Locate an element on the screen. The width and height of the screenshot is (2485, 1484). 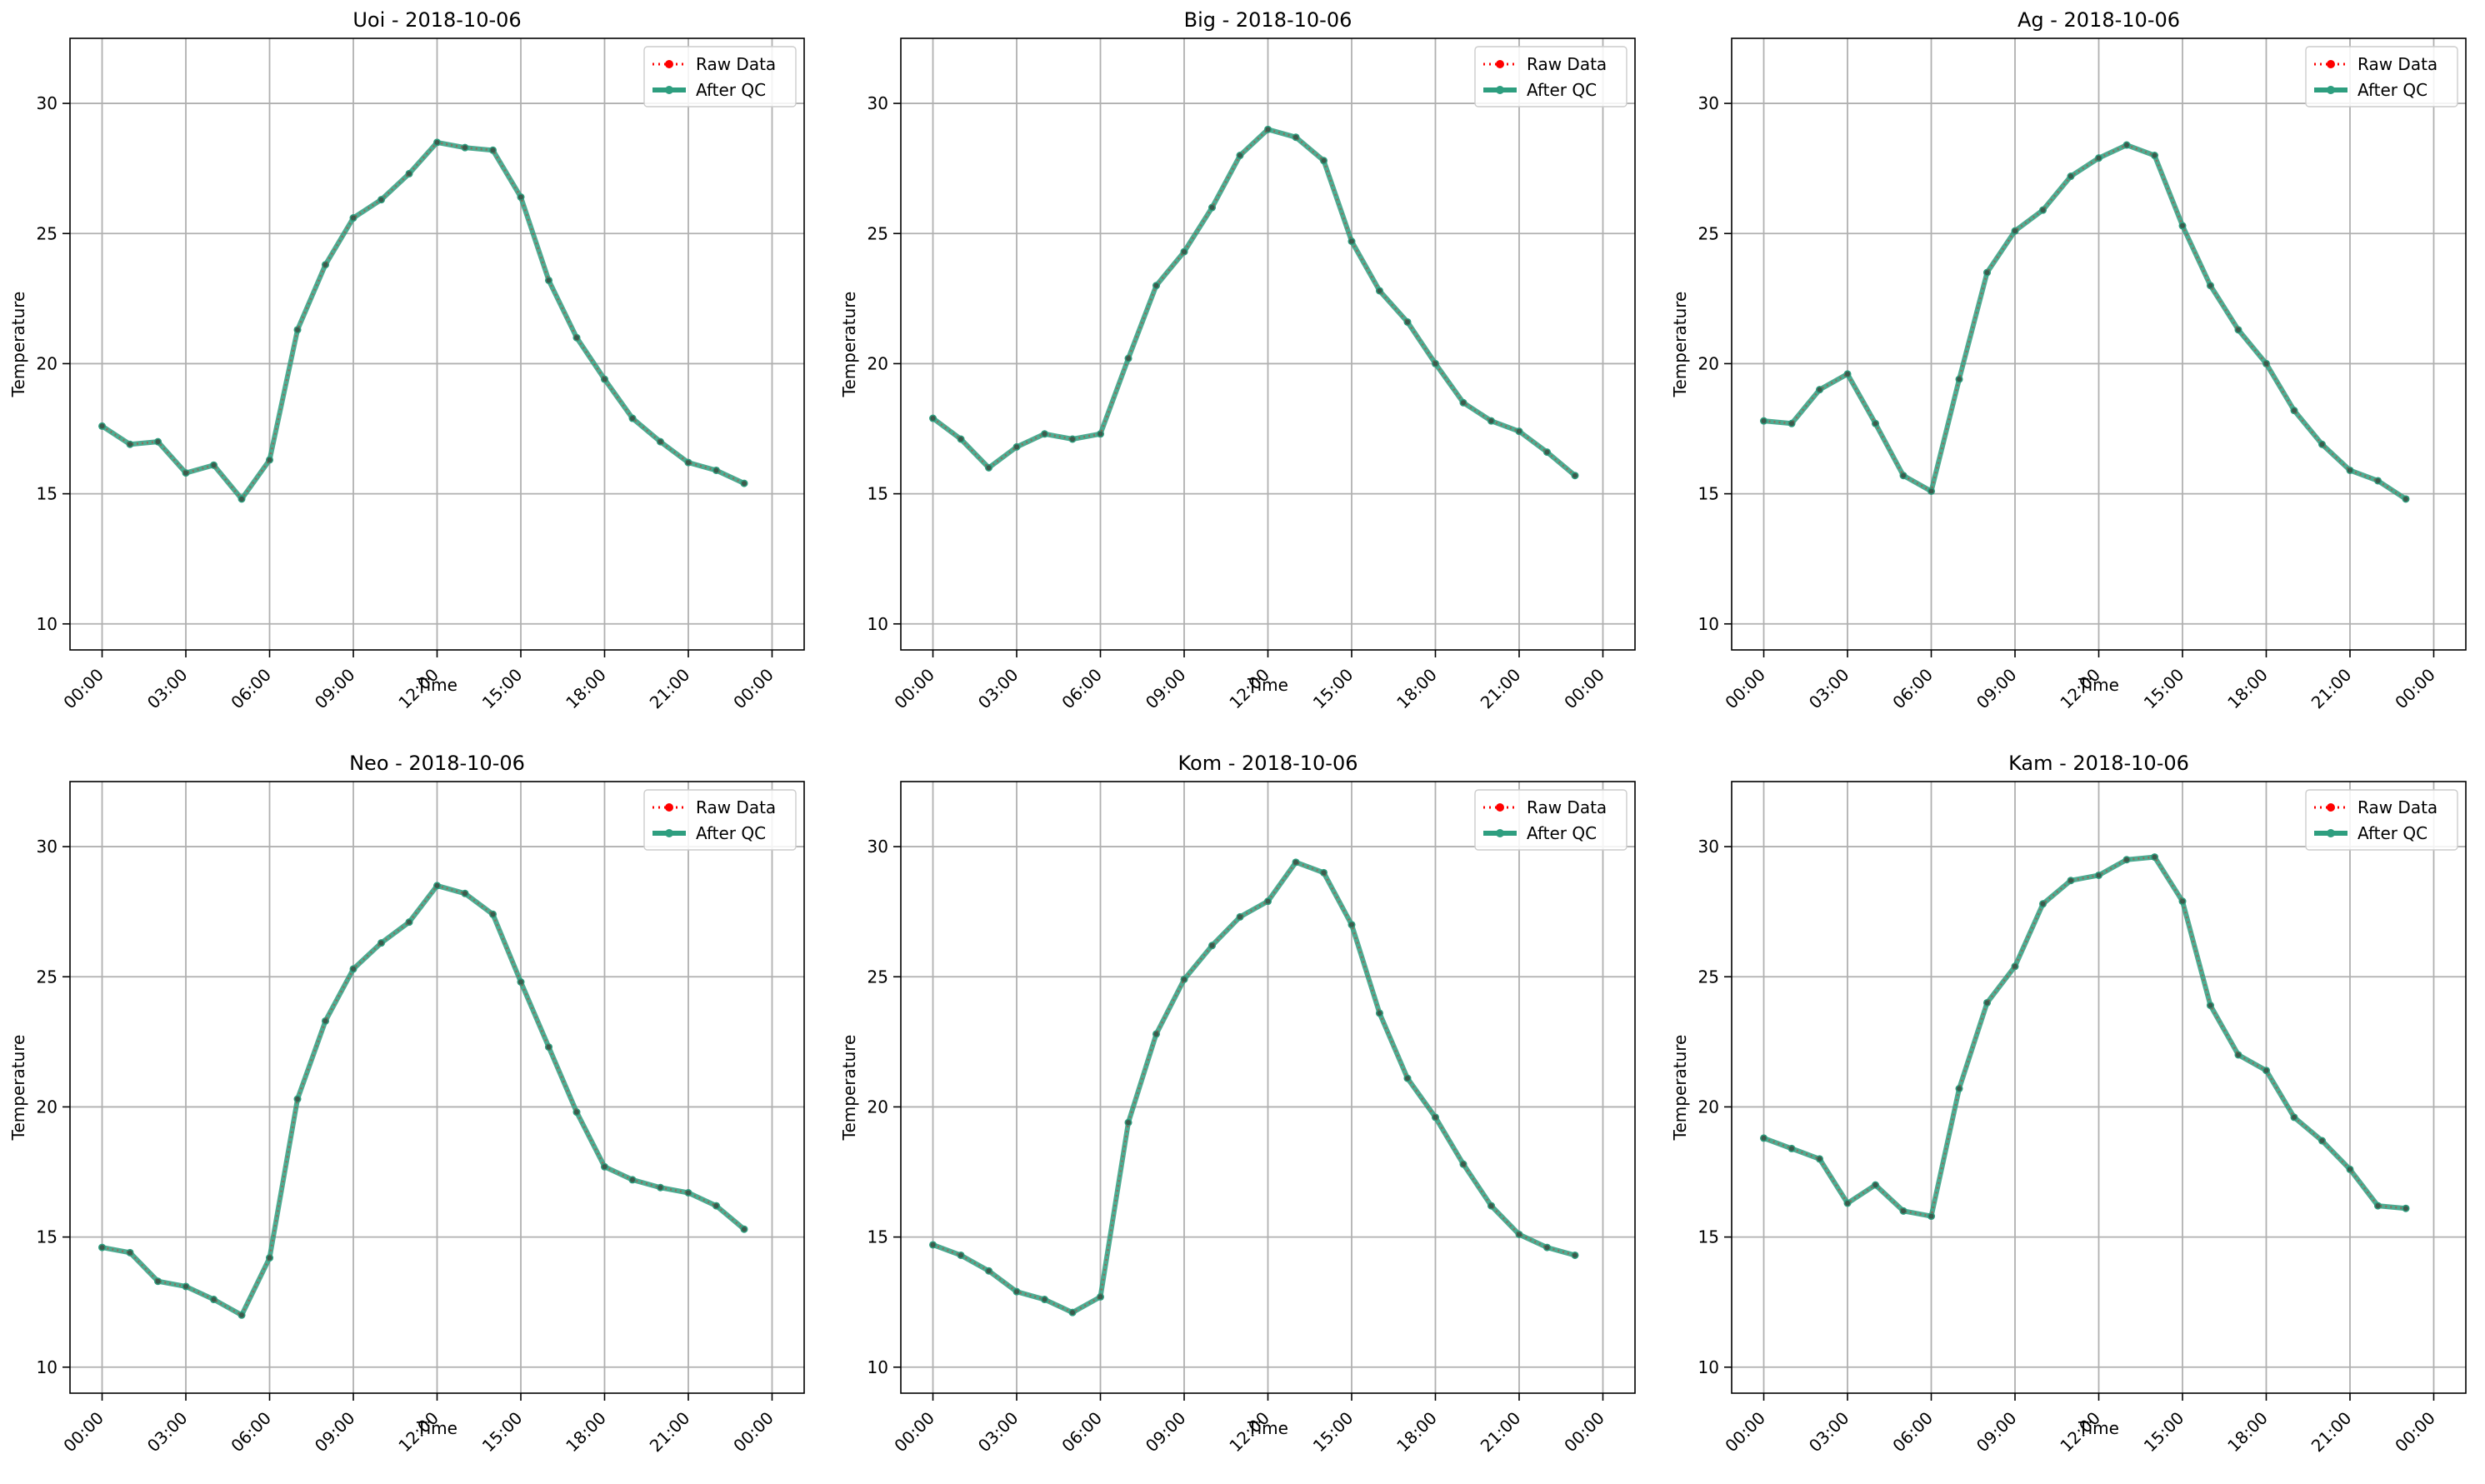
x-tick-label: 06:00 is located at coordinates (1912, 689).